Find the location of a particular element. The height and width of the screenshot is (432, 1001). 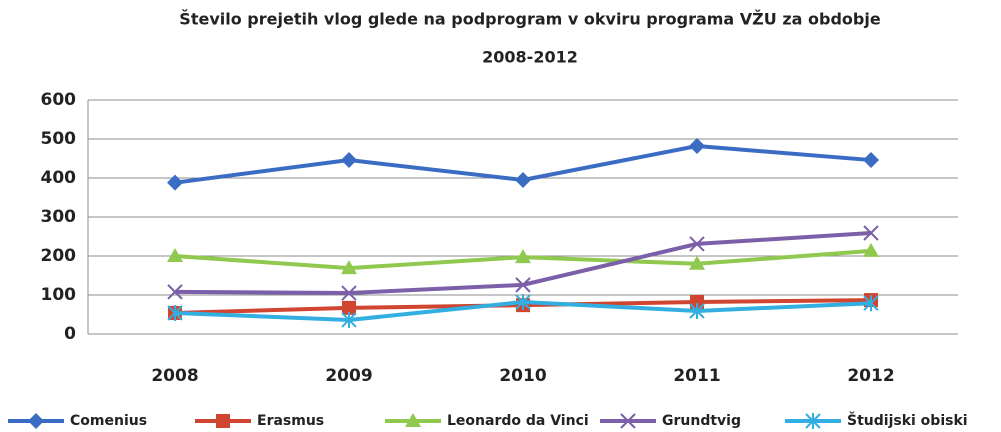

y-tick-label: 300 is located at coordinates (59, 217).